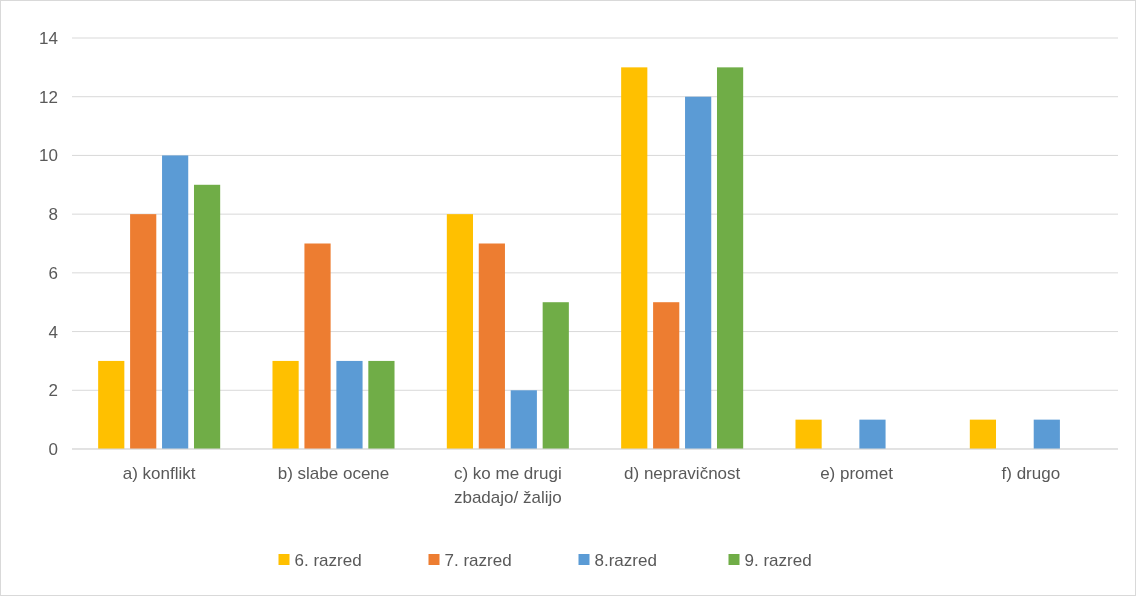 The height and width of the screenshot is (597, 1137). Describe the element at coordinates (53, 215) in the screenshot. I see `y-tick-label: 8` at that location.